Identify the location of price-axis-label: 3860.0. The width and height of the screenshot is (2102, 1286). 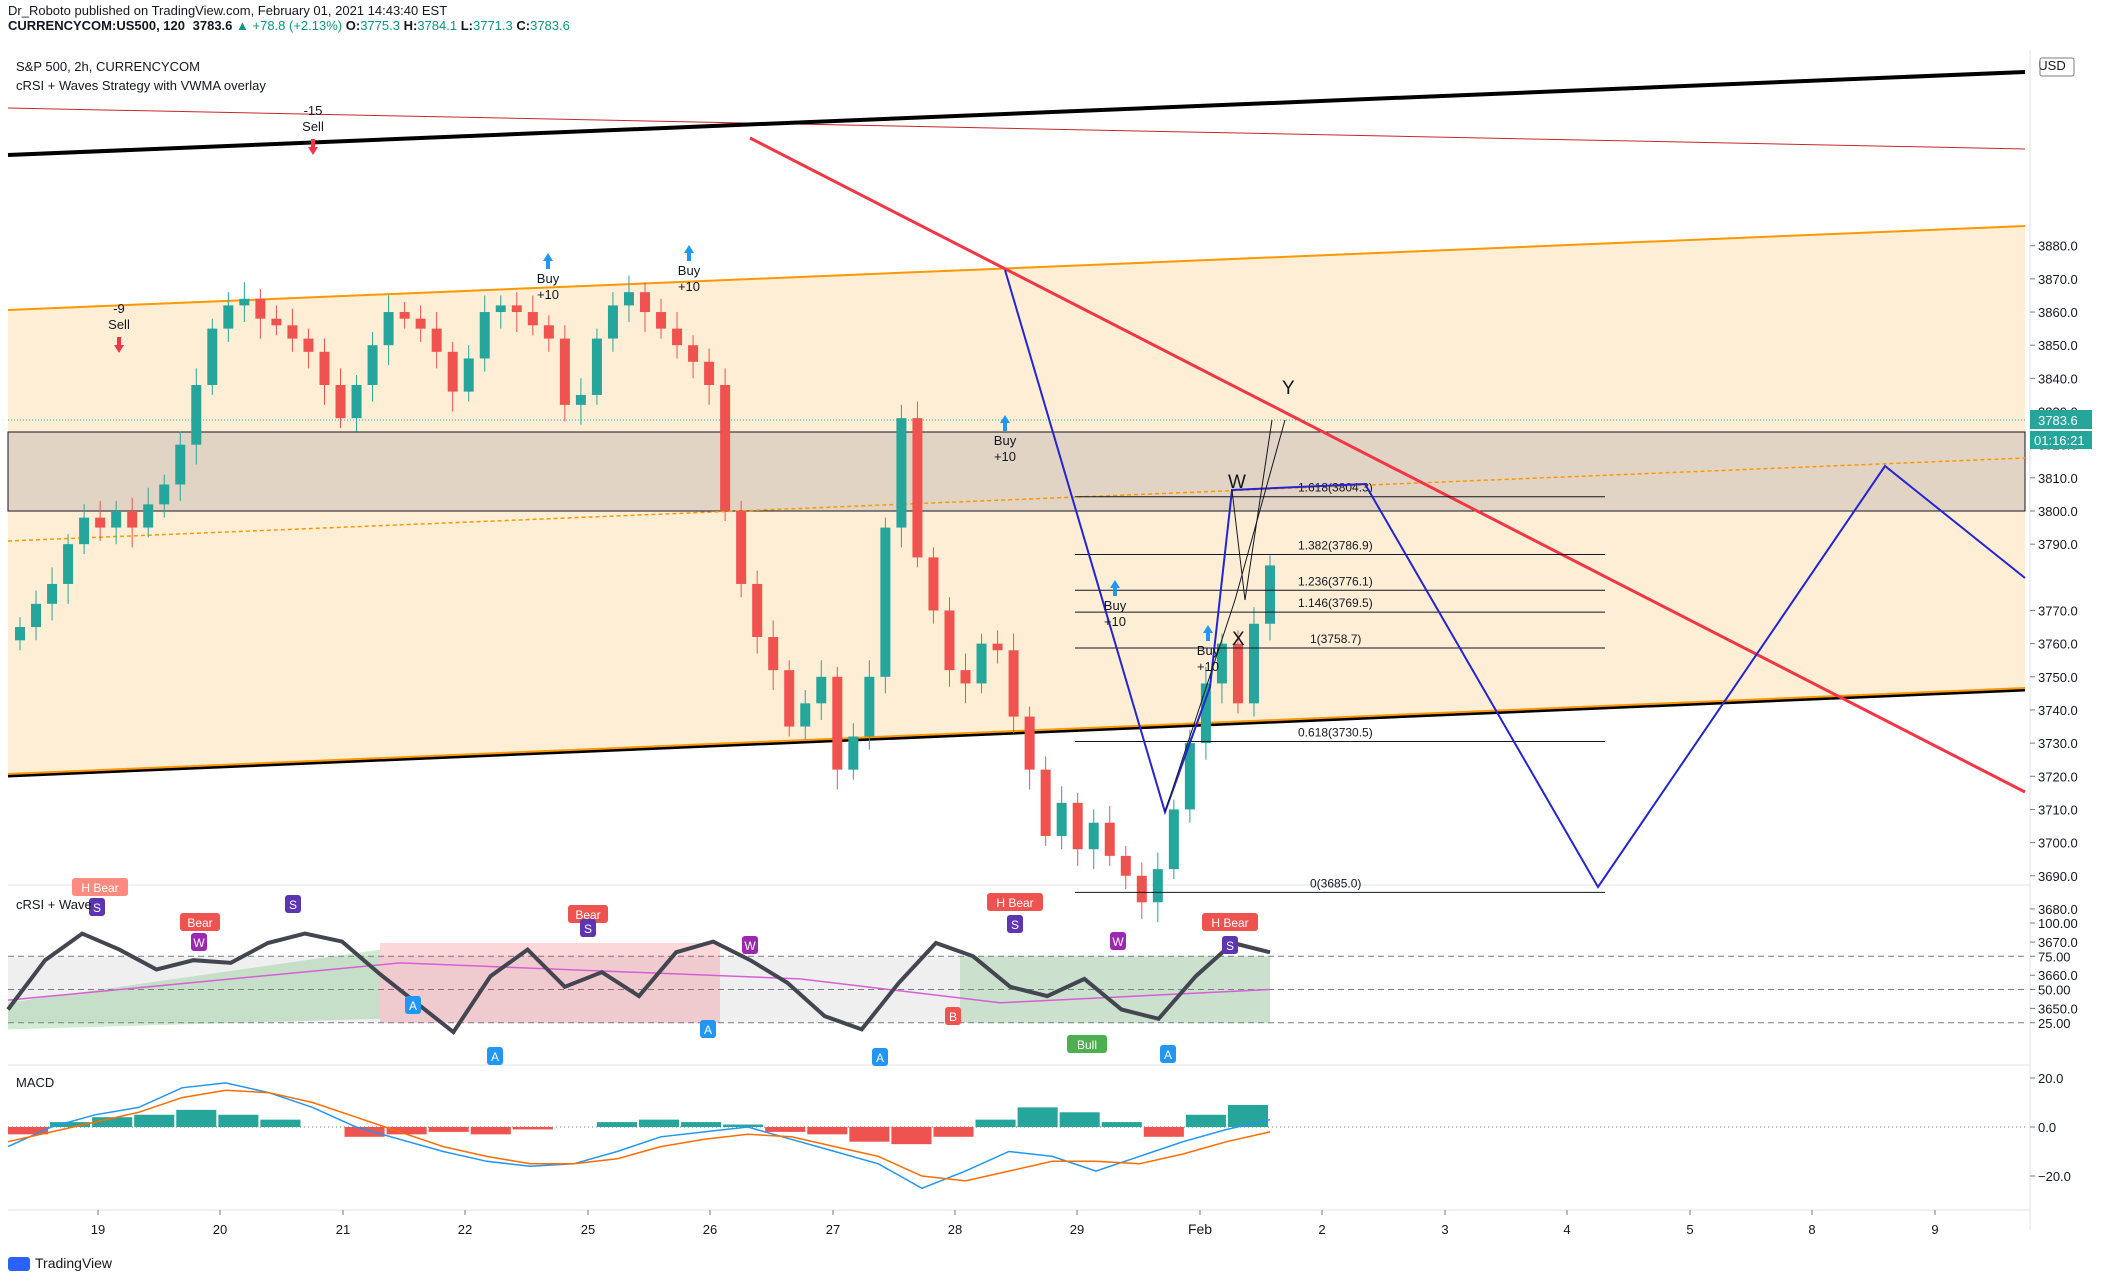
(2058, 312).